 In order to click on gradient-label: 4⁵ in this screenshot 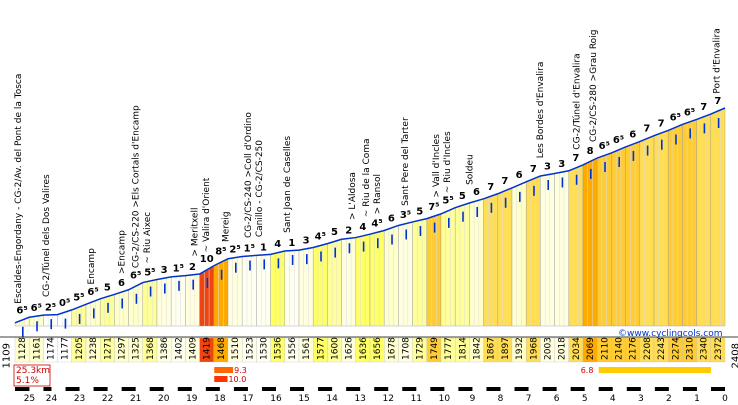, I will do `click(376, 224)`.